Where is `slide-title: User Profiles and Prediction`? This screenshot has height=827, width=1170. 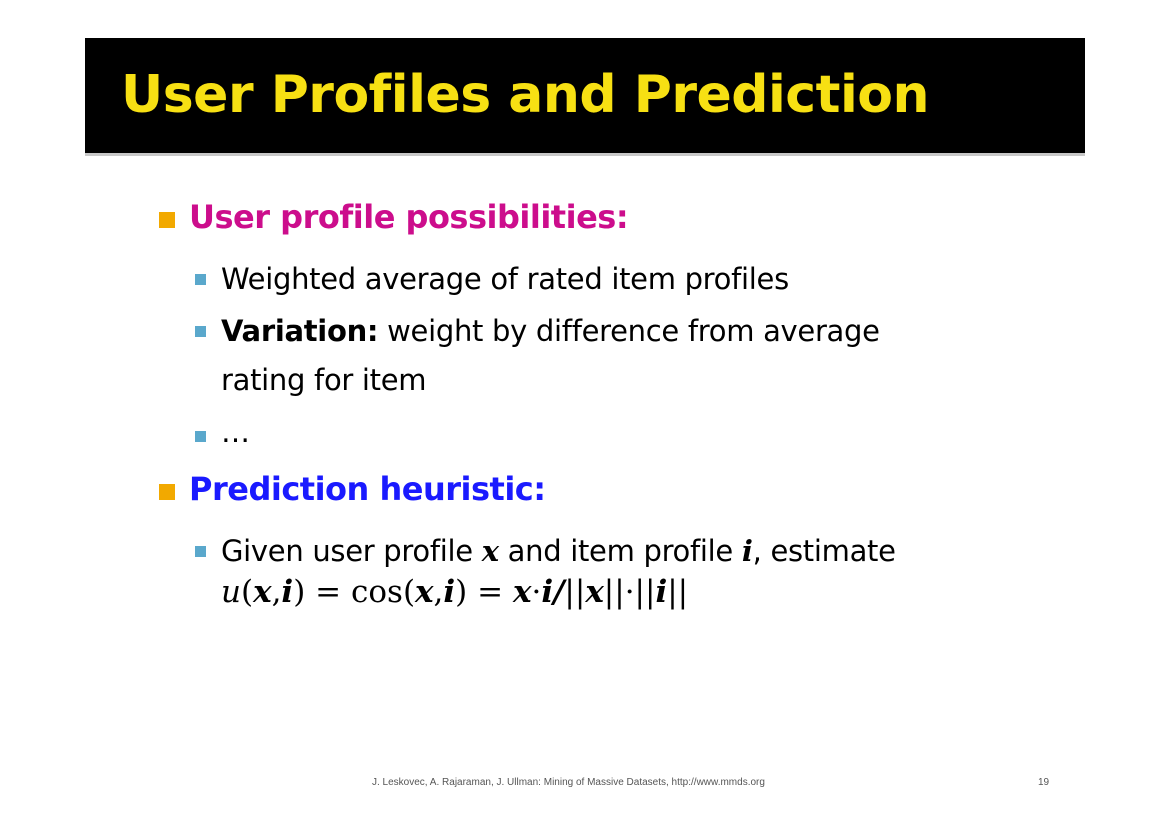 slide-title: User Profiles and Prediction is located at coordinates (525, 95).